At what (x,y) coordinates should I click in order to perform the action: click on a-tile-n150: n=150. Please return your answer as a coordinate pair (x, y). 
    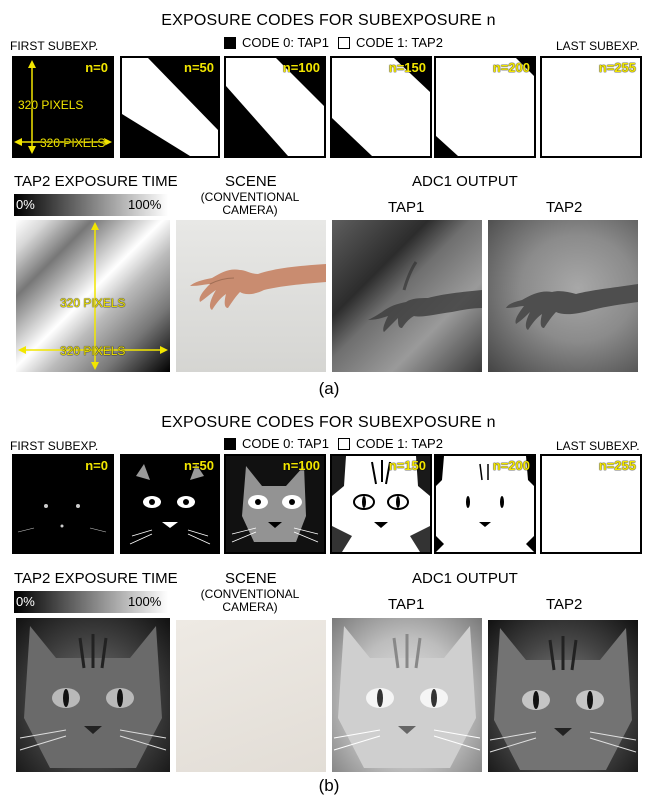
    Looking at the image, I should click on (381, 107).